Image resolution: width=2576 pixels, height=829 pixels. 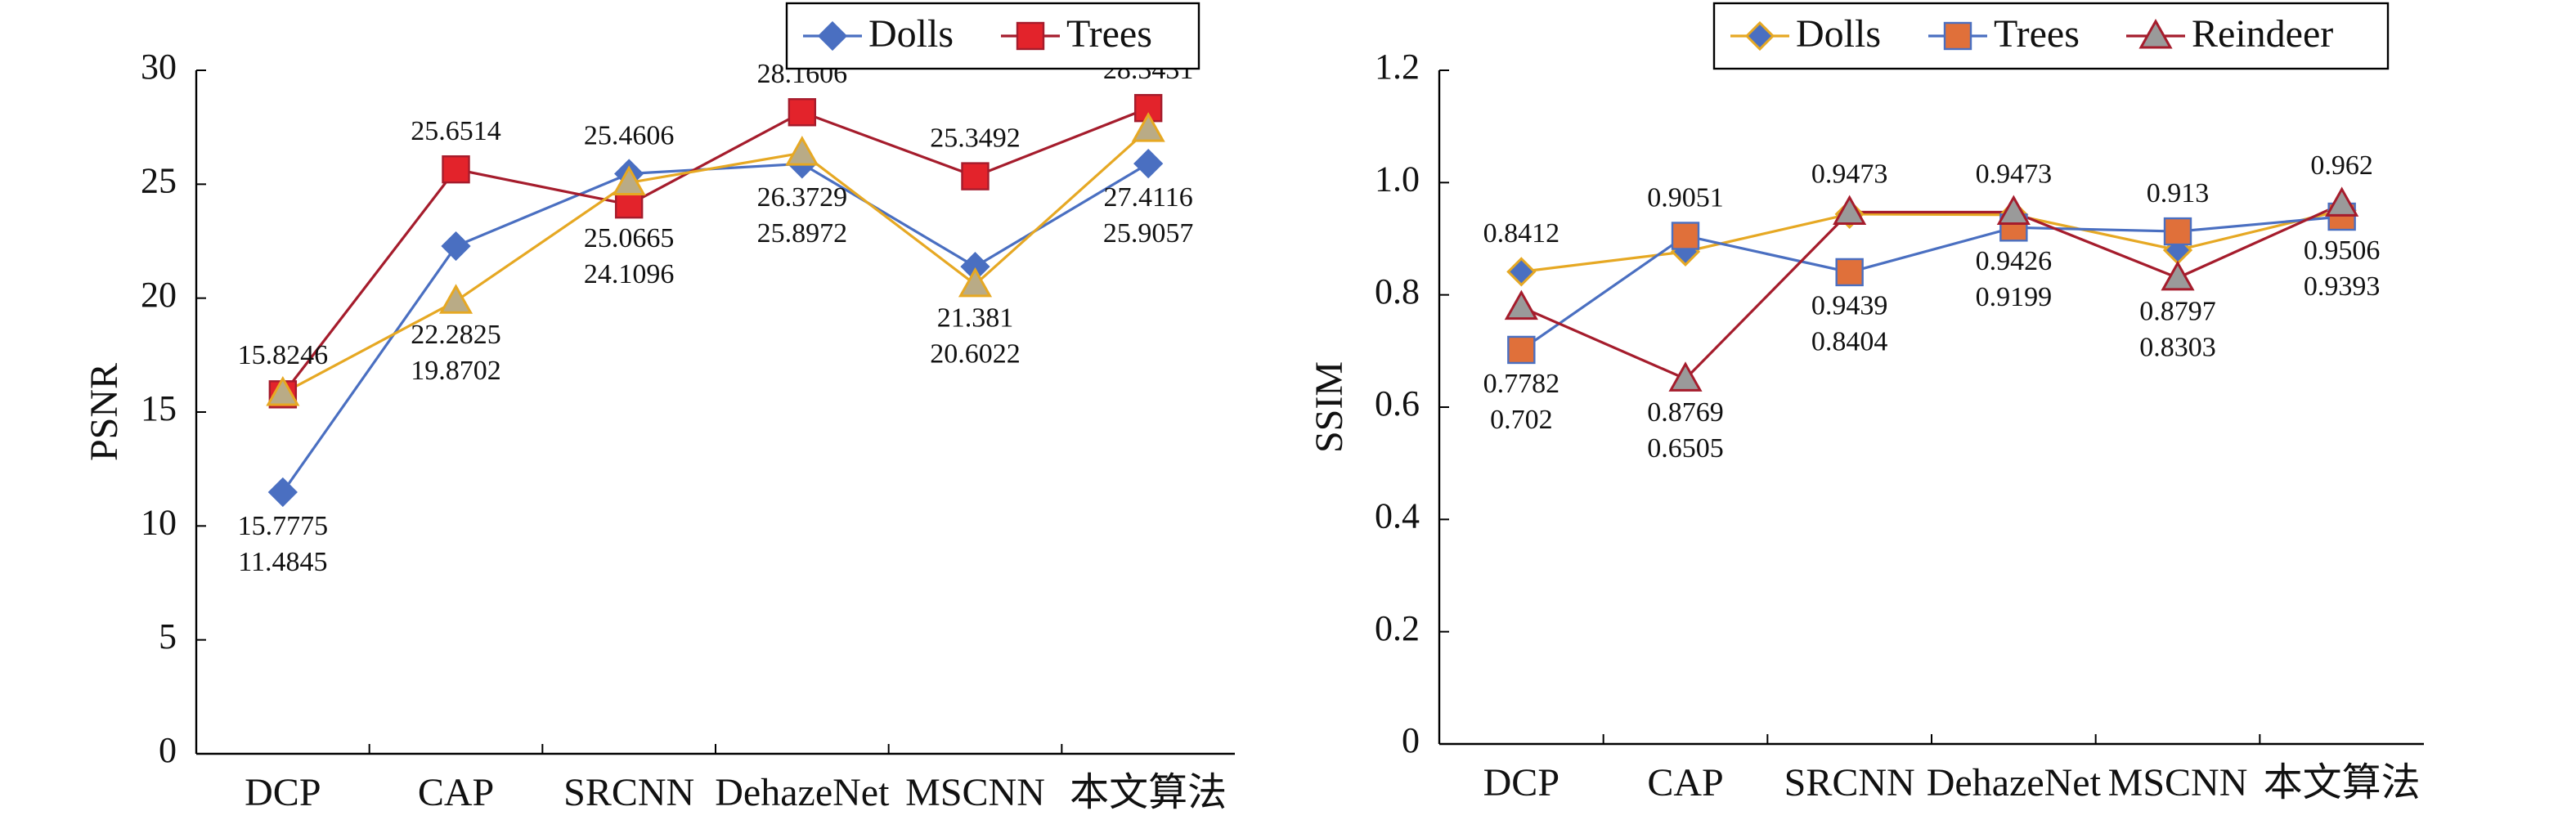 What do you see at coordinates (1397, 403) in the screenshot?
I see `y-tick-label: 0.6` at bounding box center [1397, 403].